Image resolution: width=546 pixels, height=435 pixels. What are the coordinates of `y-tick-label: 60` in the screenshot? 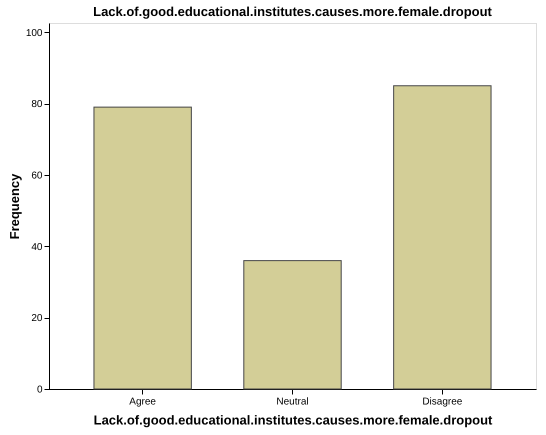 It's located at (37, 176).